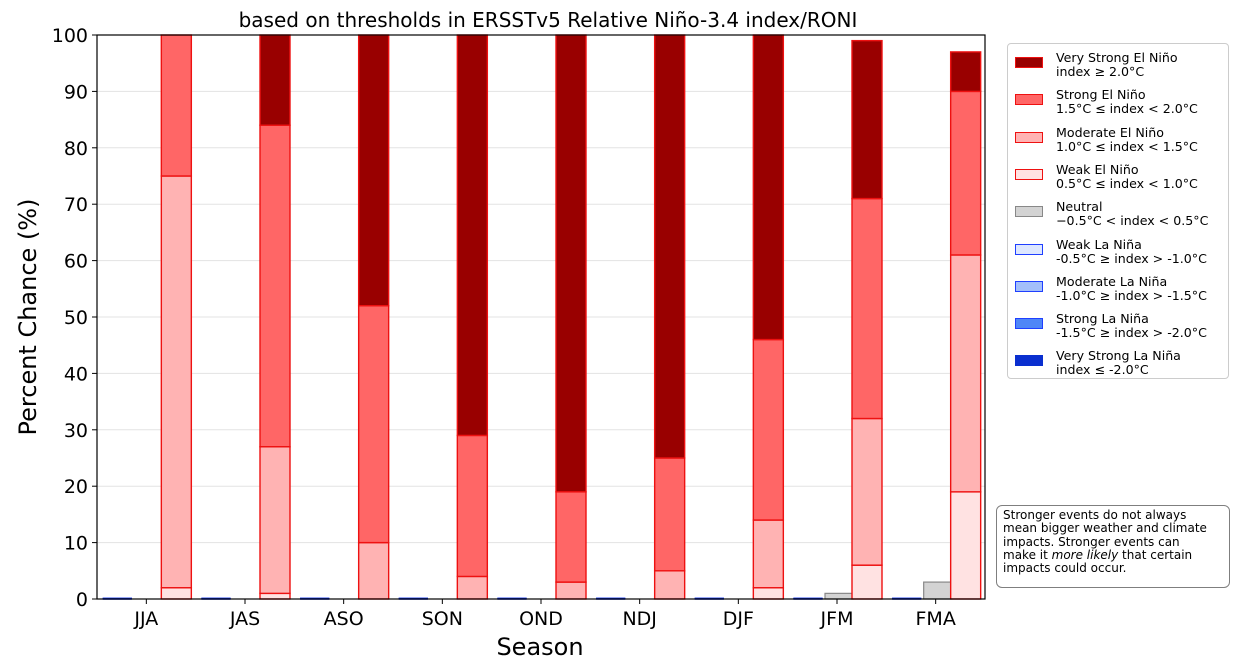  Describe the element at coordinates (76, 262) in the screenshot. I see `y-tick-label: 60` at that location.